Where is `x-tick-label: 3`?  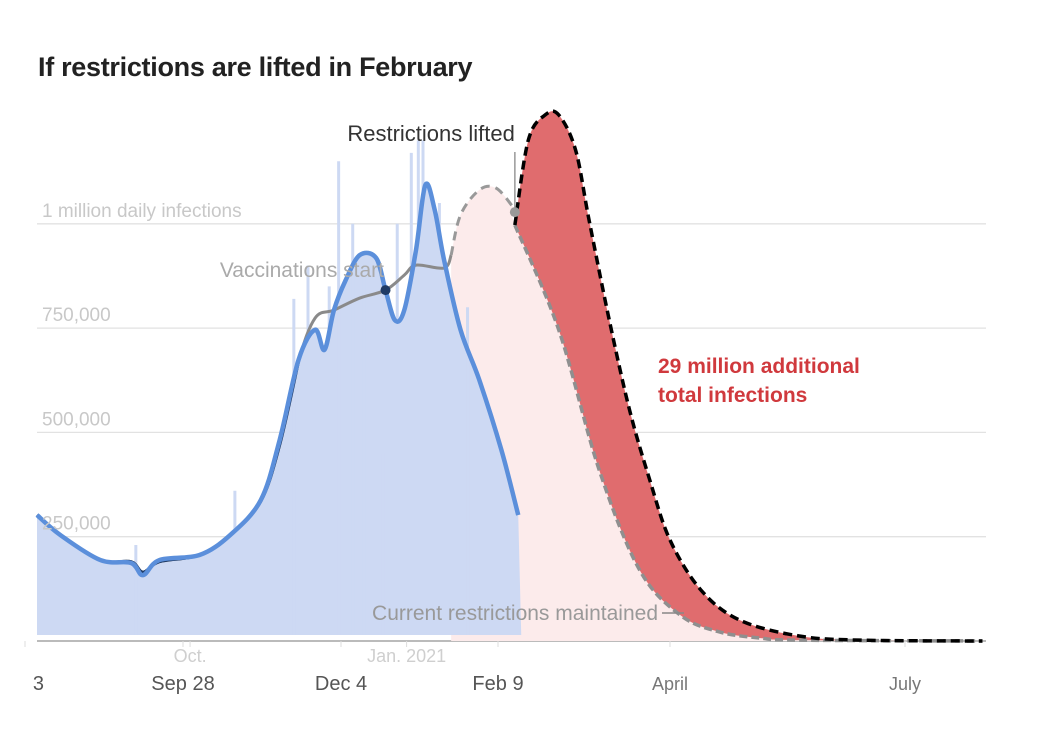
x-tick-label: 3 is located at coordinates (38, 684).